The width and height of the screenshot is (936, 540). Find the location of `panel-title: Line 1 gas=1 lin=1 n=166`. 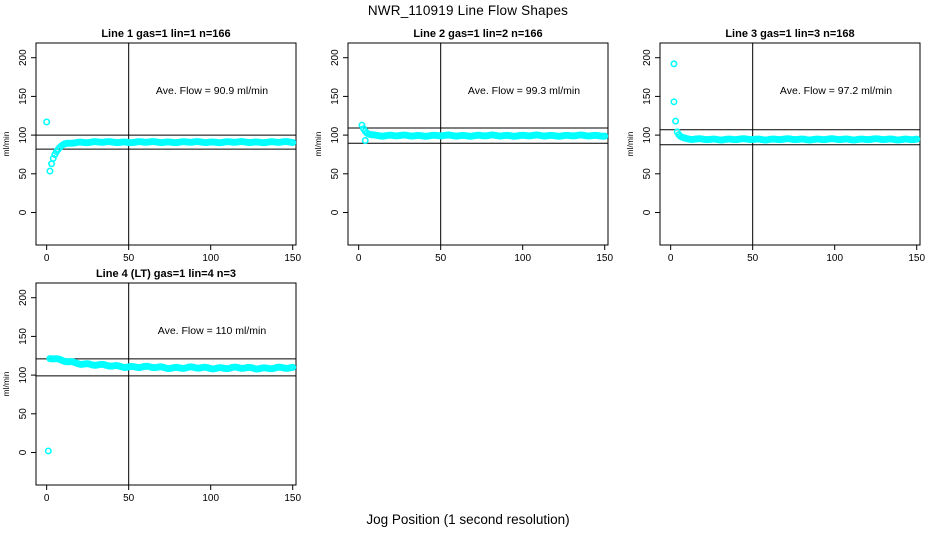

panel-title: Line 1 gas=1 lin=1 n=166 is located at coordinates (165, 34).